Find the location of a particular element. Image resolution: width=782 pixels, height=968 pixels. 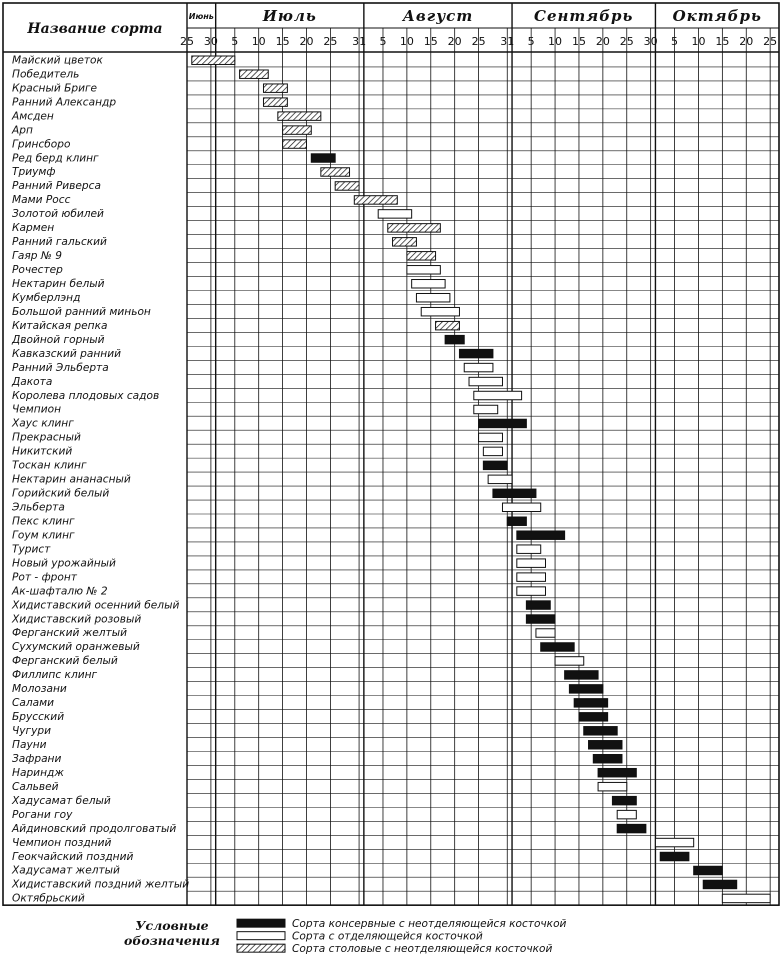

variety-label: Гаяр № 9 is located at coordinates (37, 256).